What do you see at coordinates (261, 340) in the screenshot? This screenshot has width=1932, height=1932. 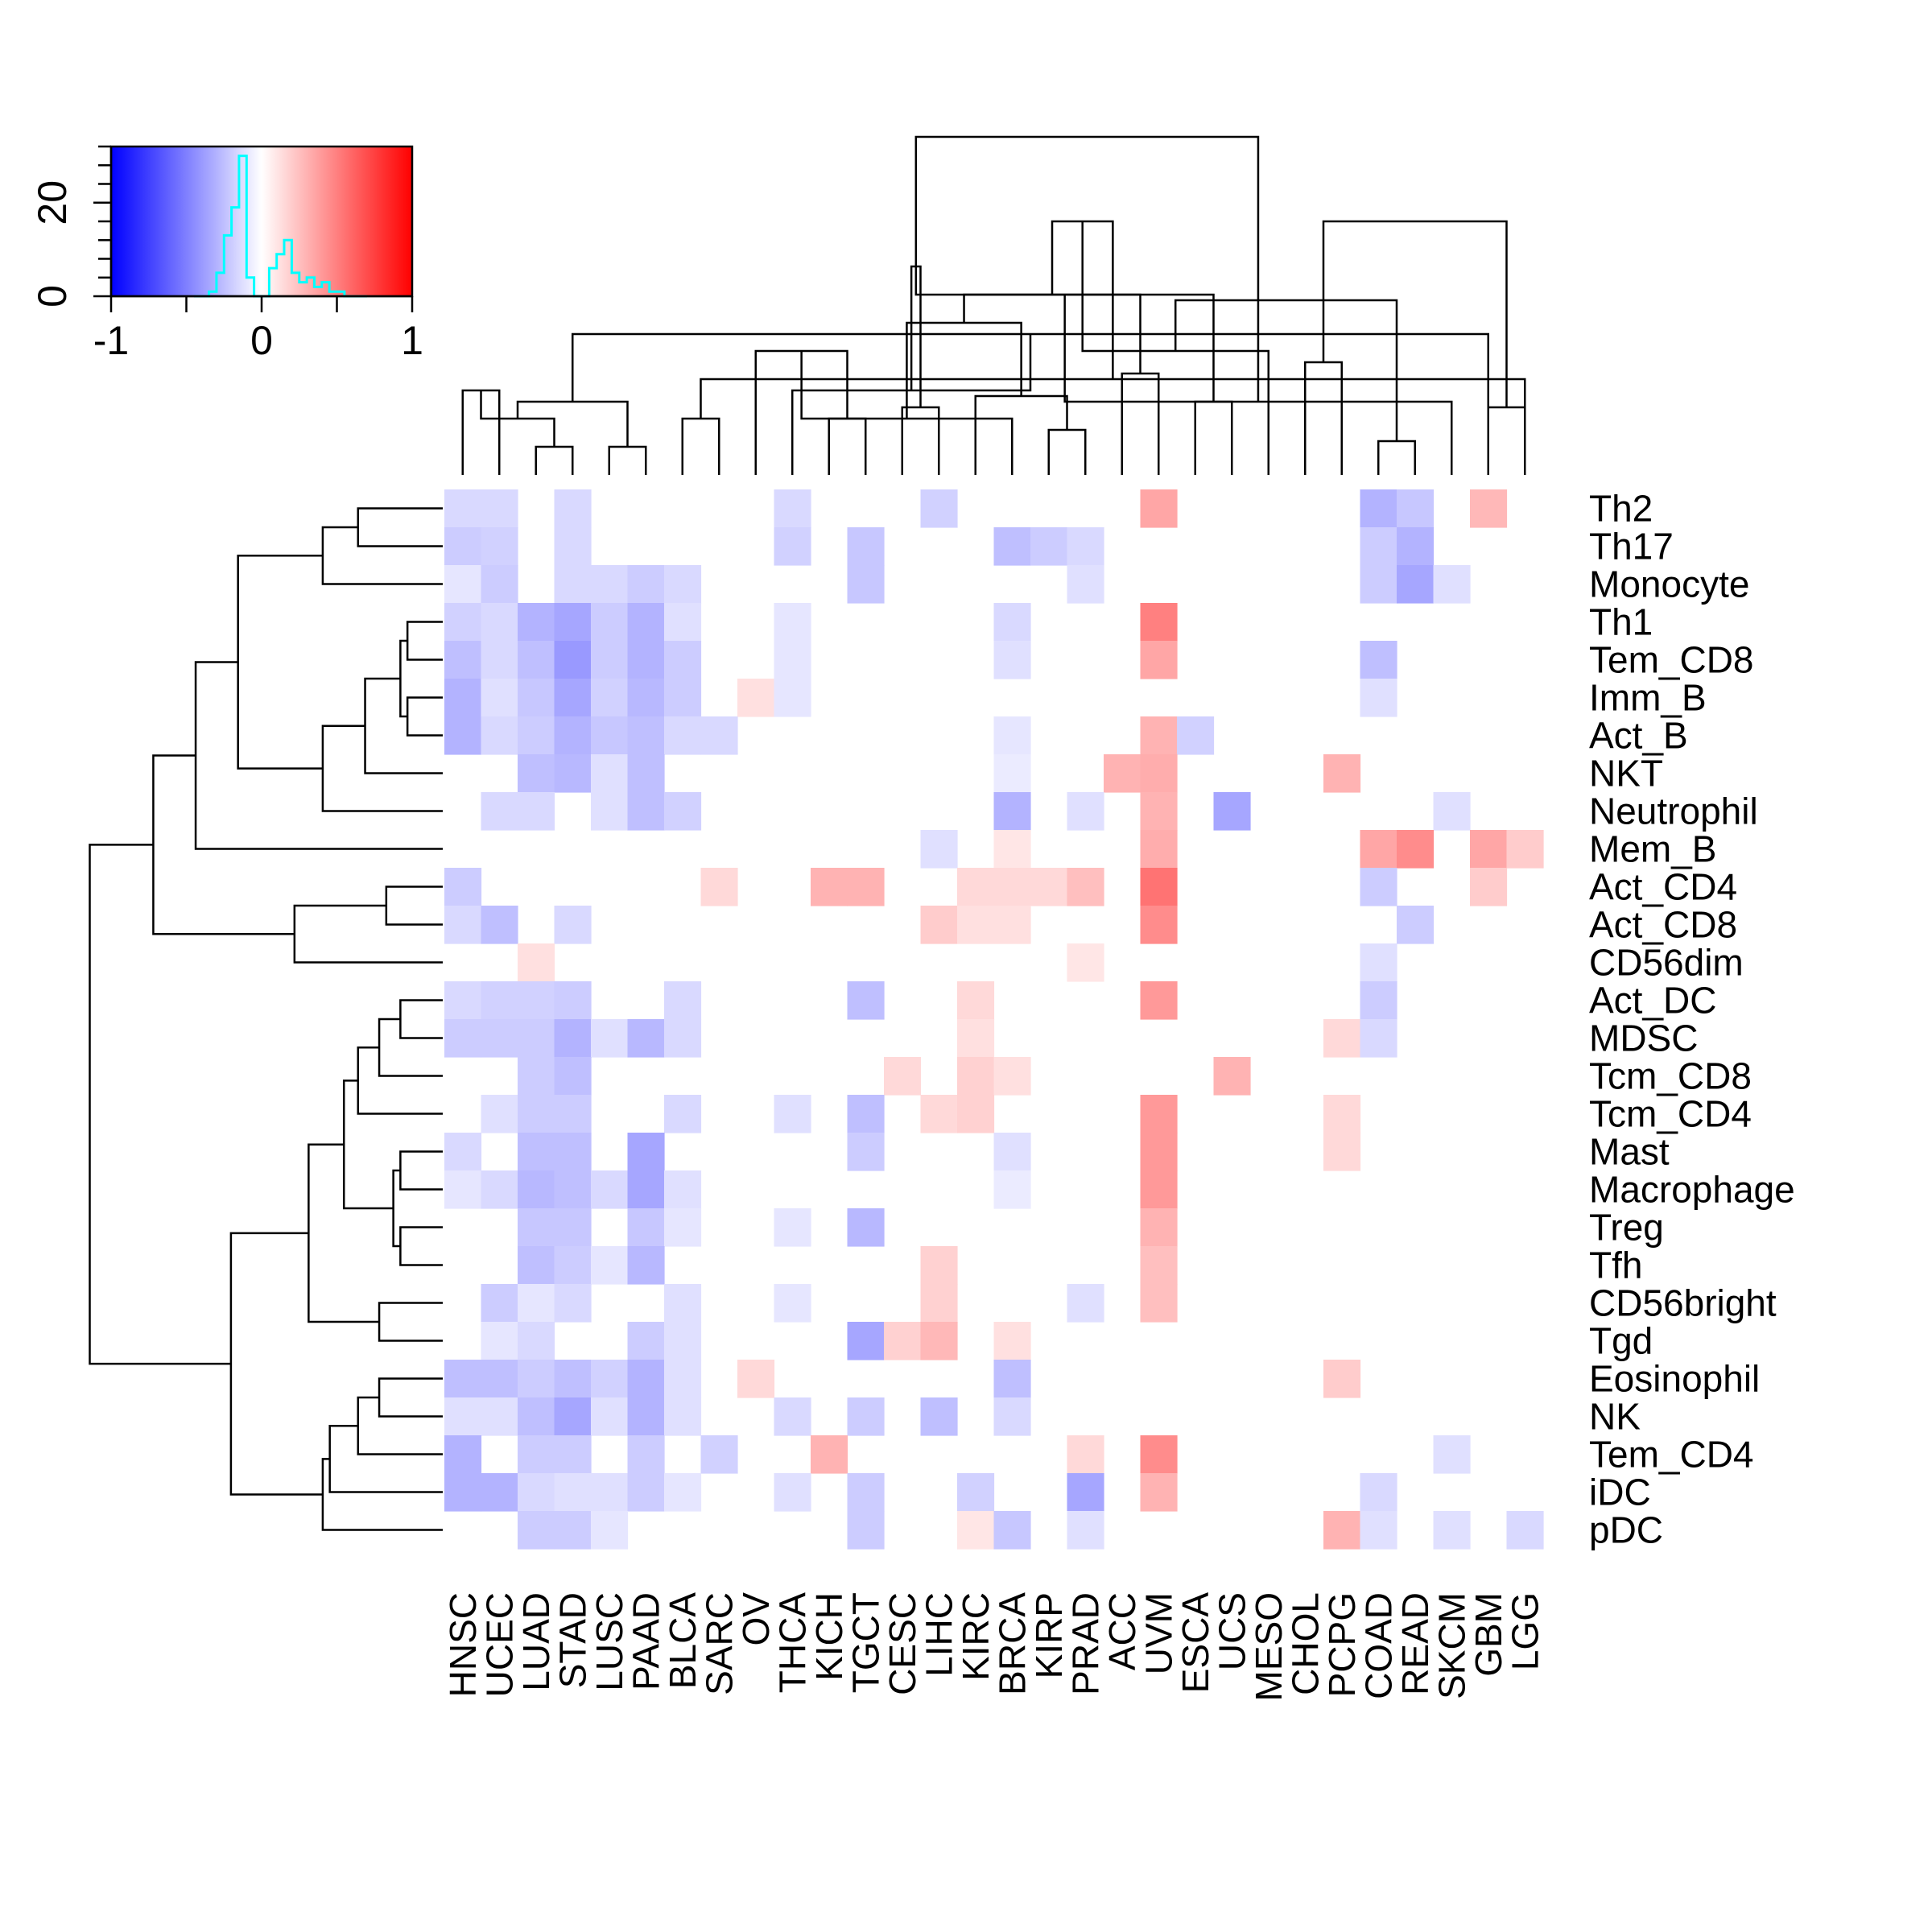 I see `color-key-x-tick-label: 0` at bounding box center [261, 340].